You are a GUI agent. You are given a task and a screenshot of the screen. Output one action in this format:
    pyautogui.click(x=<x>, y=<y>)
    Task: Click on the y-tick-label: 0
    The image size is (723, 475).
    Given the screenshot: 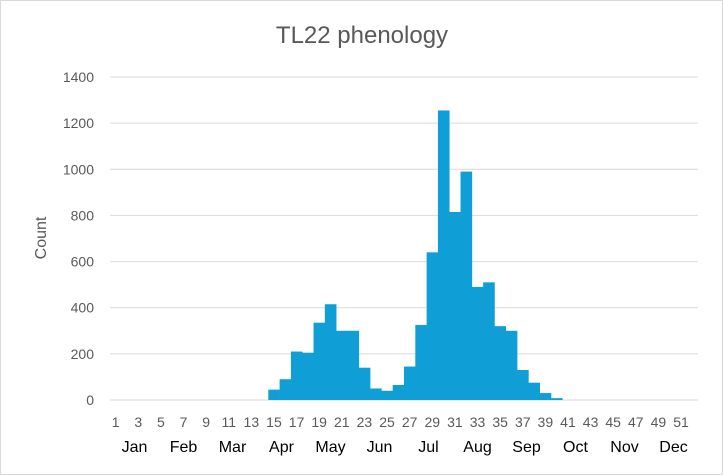 What is the action you would take?
    pyautogui.click(x=90, y=400)
    